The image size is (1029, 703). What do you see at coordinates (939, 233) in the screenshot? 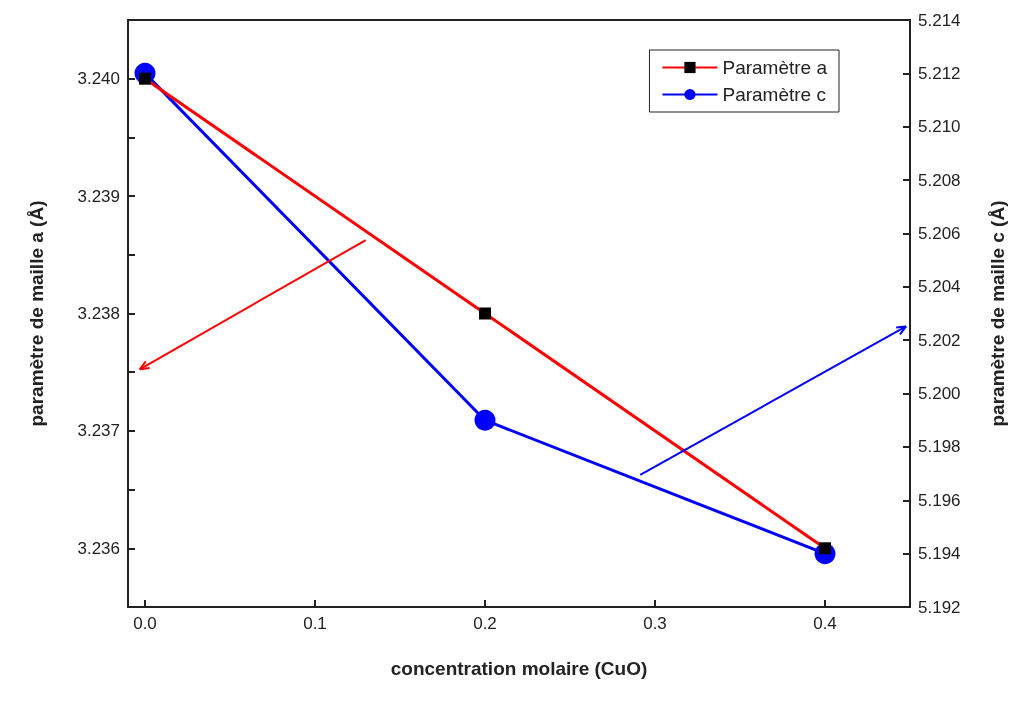
I see `y2-tick-label: 5.206` at bounding box center [939, 233].